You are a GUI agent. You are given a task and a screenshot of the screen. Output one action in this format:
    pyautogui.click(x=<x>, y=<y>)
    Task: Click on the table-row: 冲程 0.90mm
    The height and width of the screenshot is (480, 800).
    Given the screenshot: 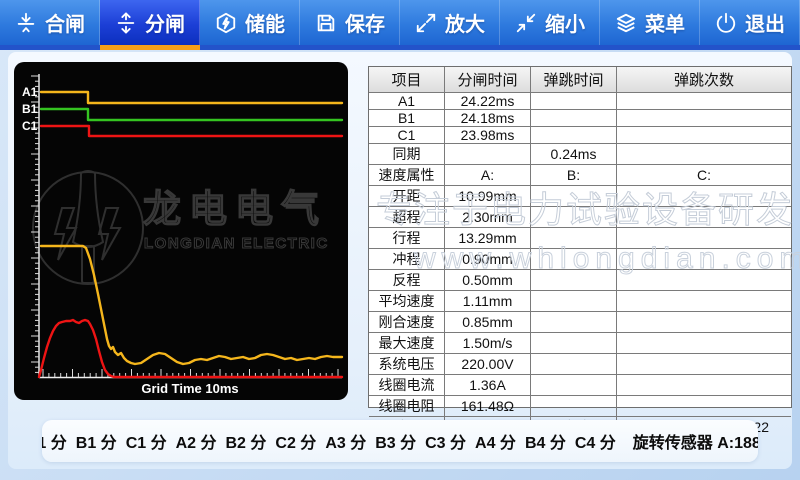 What is the action you would take?
    pyautogui.click(x=580, y=259)
    